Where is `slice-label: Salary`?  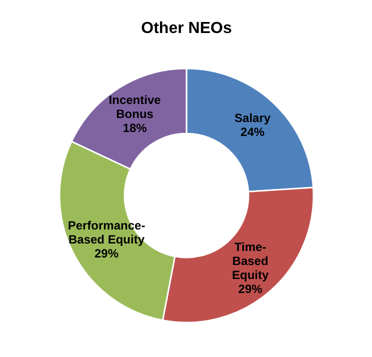
slice-label: Salary is located at coordinates (252, 118).